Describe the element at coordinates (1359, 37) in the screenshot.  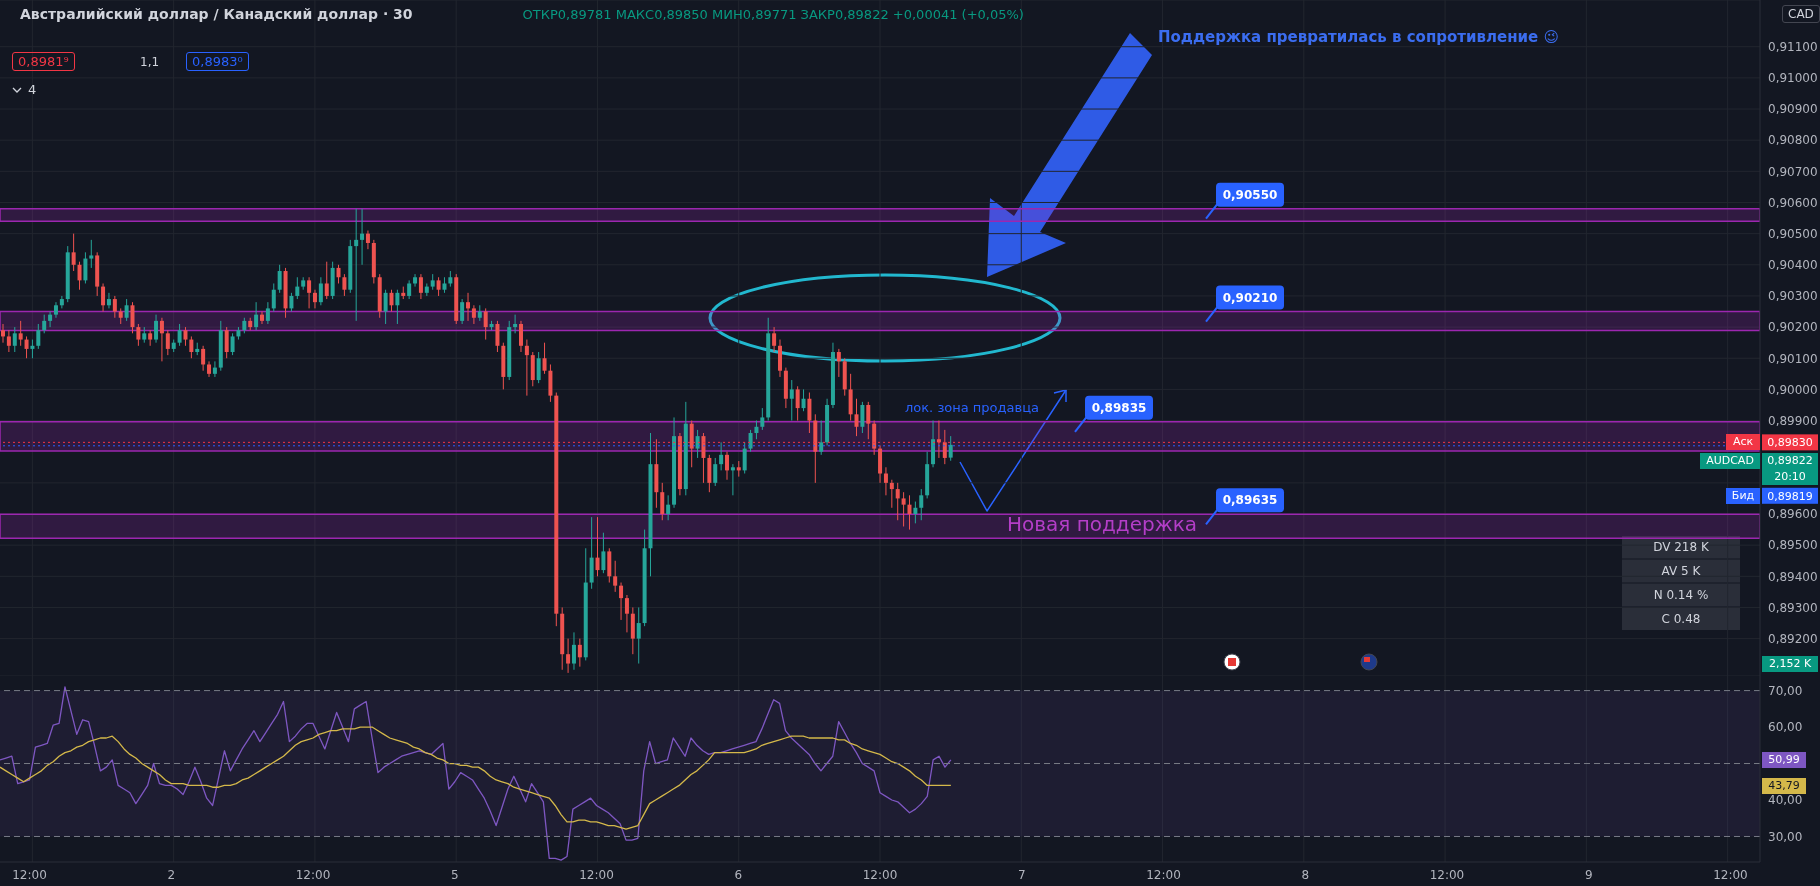
I see `annotation: Поддержка превратилась в сопротивление 😉` at that location.